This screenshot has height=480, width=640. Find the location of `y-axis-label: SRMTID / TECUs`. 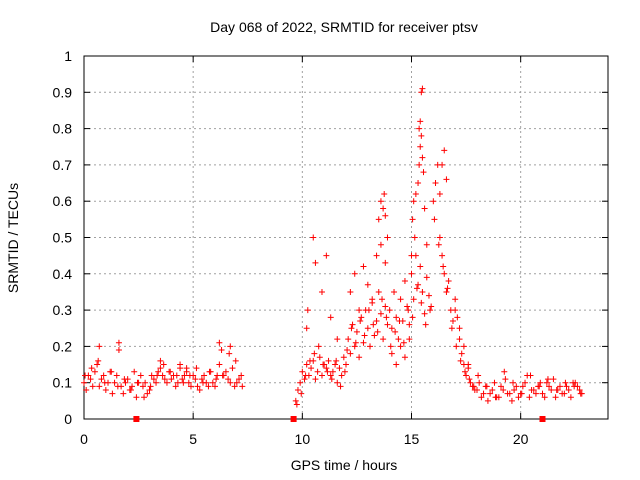

y-axis-label: SRMTID / TECUs is located at coordinates (13, 238).